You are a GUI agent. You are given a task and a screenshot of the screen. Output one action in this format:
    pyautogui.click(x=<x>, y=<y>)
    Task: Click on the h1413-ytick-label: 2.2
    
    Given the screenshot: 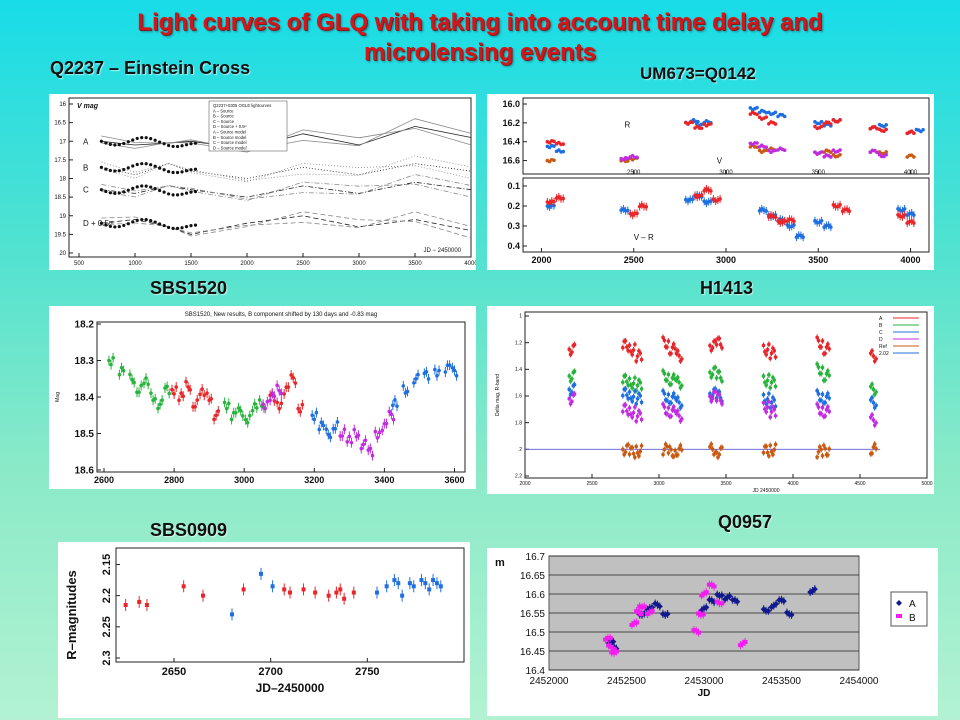 What is the action you would take?
    pyautogui.click(x=518, y=477)
    